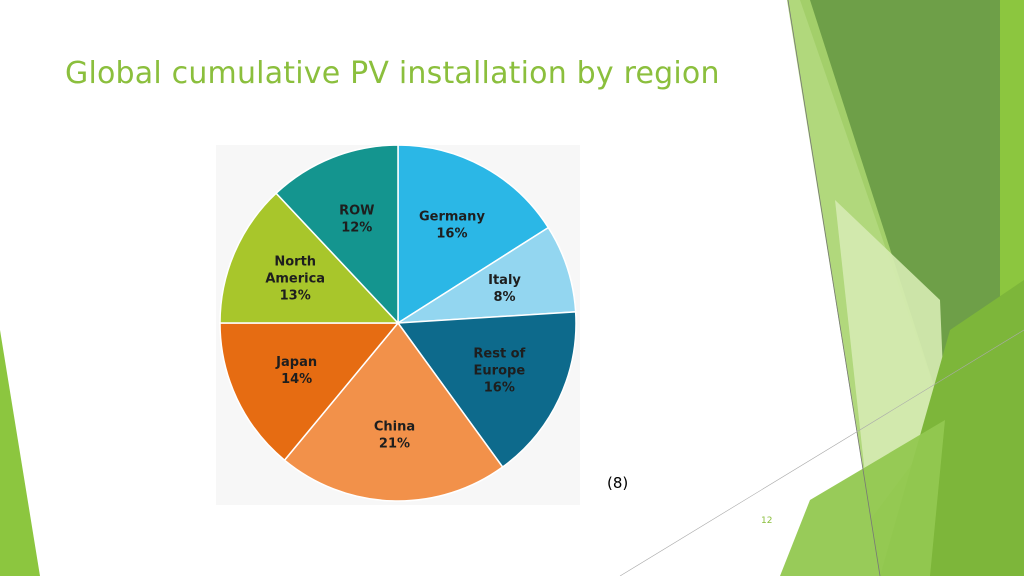  Describe the element at coordinates (337, 235) in the screenshot. I see `pie-slice-row` at that location.